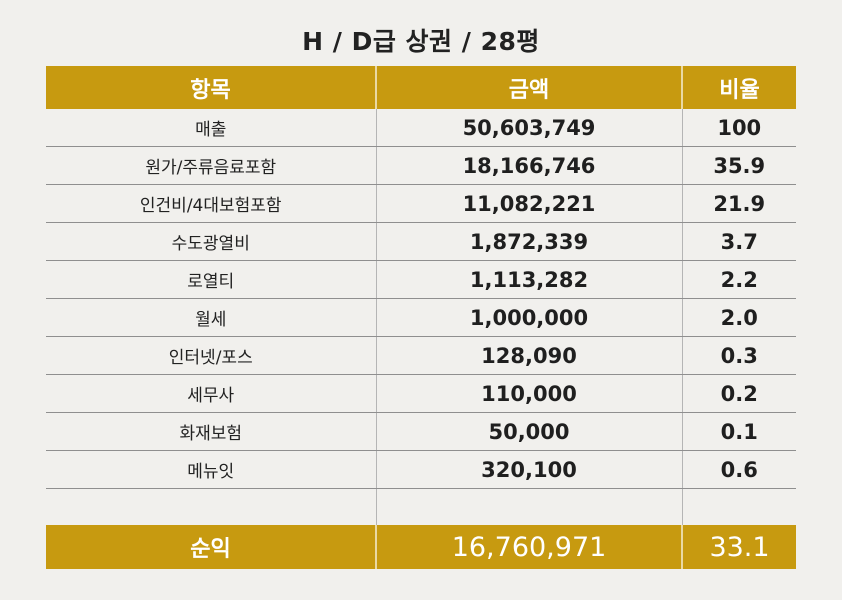 Image resolution: width=842 pixels, height=600 pixels. I want to click on row-ratio: 0.2, so click(738, 393).